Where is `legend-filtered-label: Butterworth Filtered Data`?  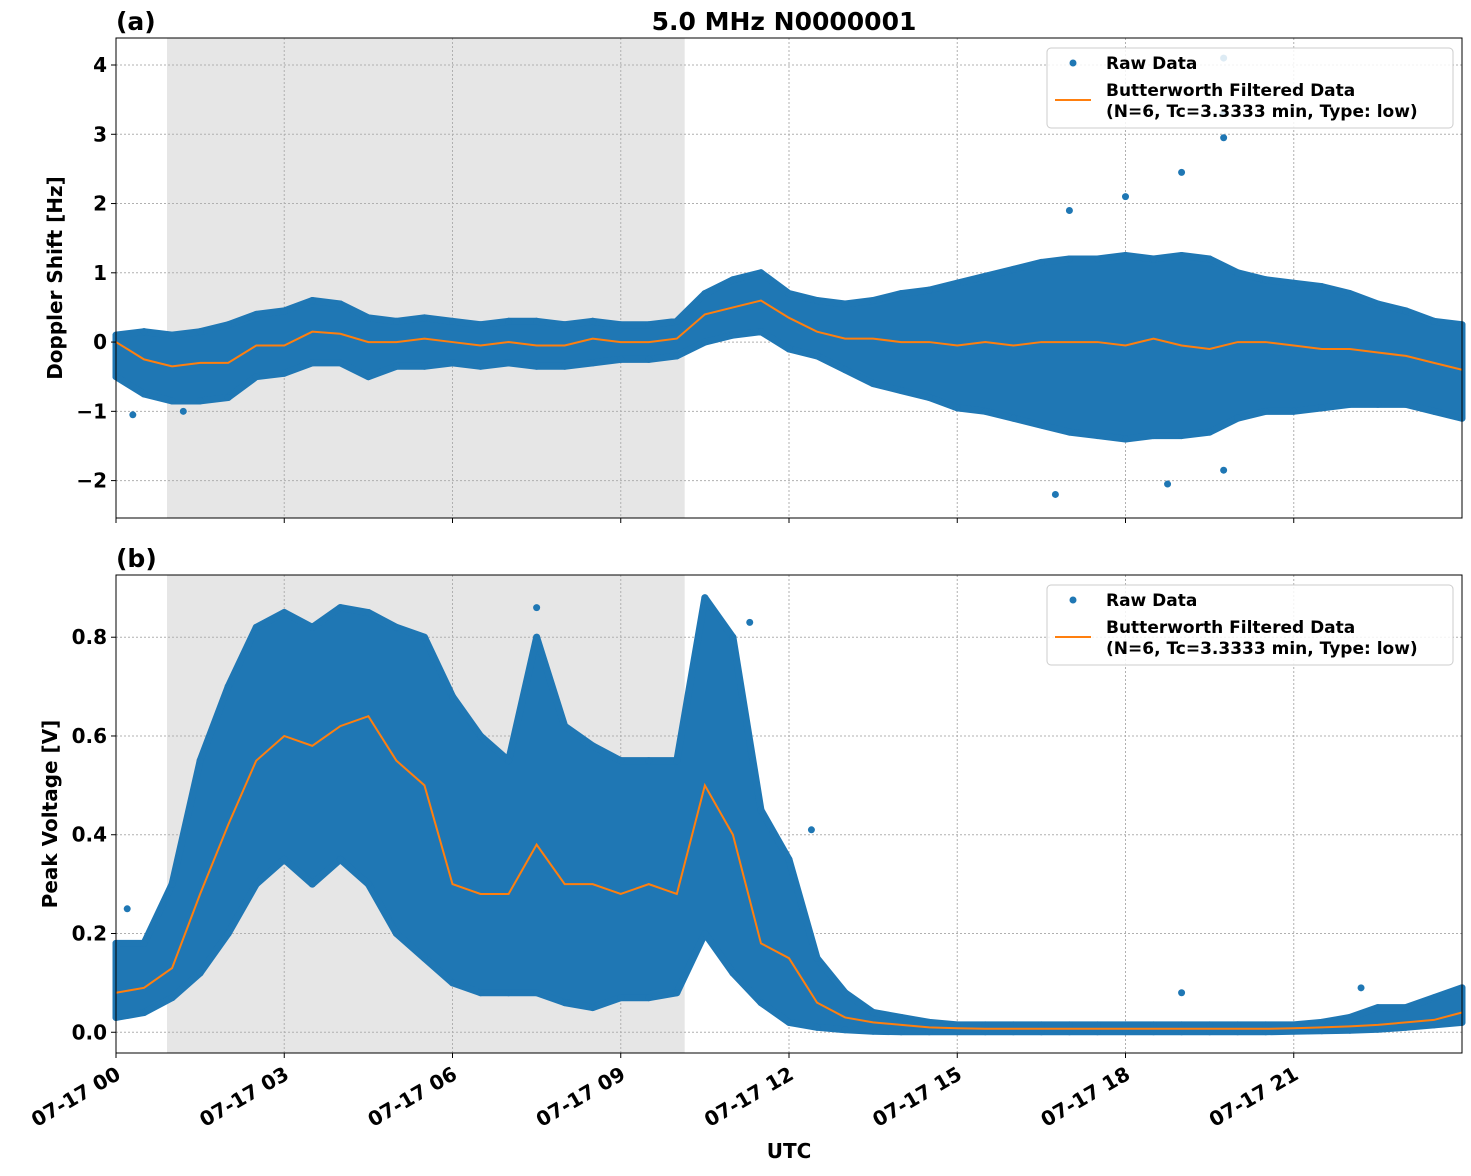
legend-filtered-label: Butterworth Filtered Data is located at coordinates (1230, 91).